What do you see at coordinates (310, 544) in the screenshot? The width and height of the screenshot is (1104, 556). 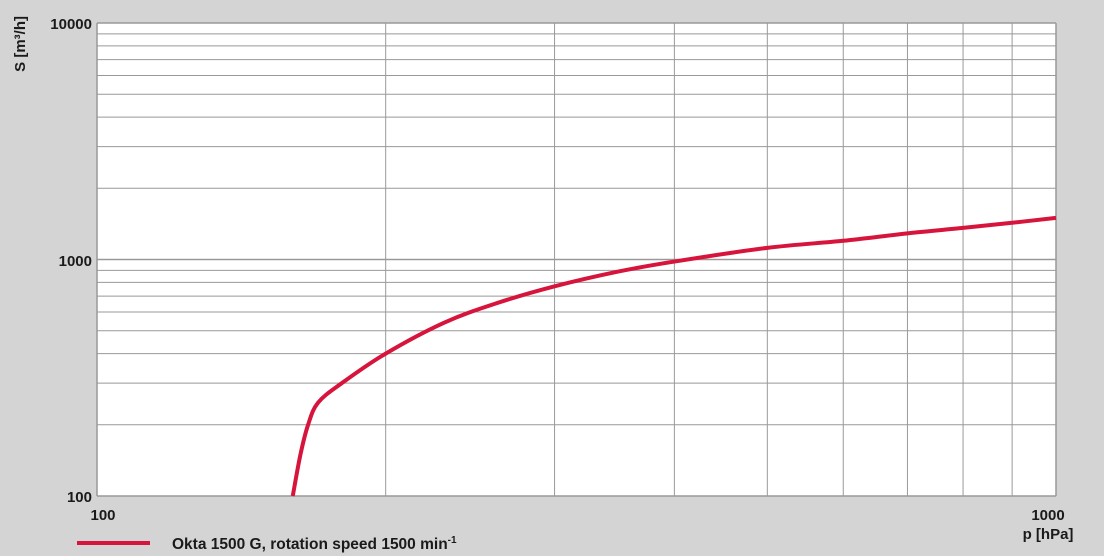 I see `legend-label-main: Okta 1500 G, rotation speed 1500 min` at bounding box center [310, 544].